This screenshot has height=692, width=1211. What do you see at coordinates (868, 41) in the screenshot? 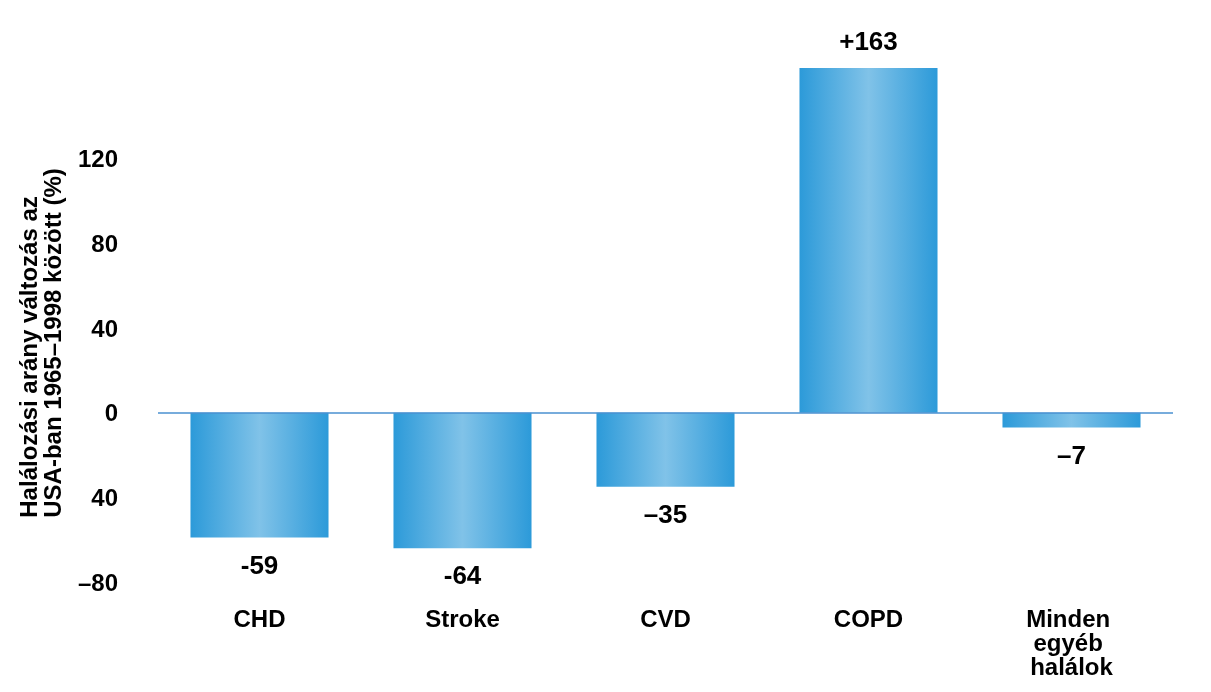
I see `data-label: +163` at bounding box center [868, 41].